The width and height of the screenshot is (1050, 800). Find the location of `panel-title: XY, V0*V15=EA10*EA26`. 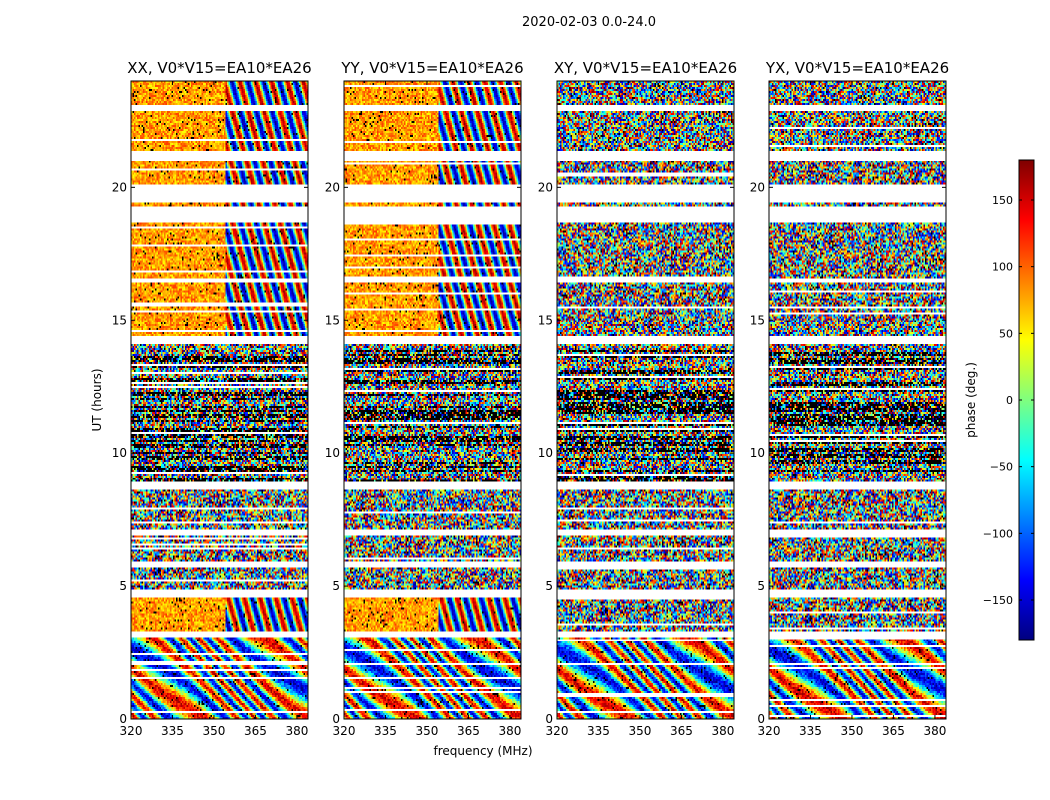

panel-title: XY, V0*V15=EA10*EA26 is located at coordinates (645, 68).